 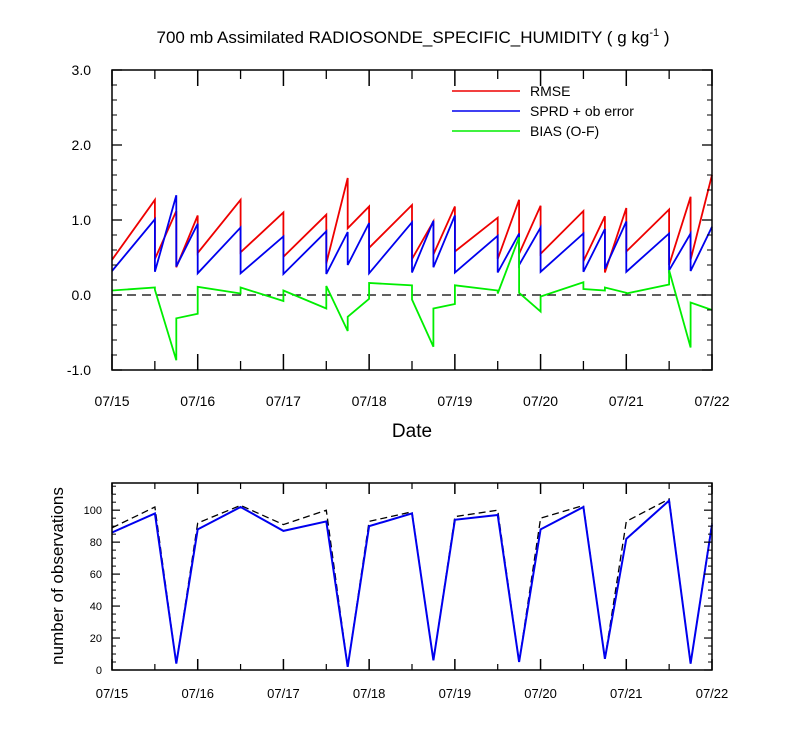 I want to click on y-tick-label: 0, so click(x=99, y=671).